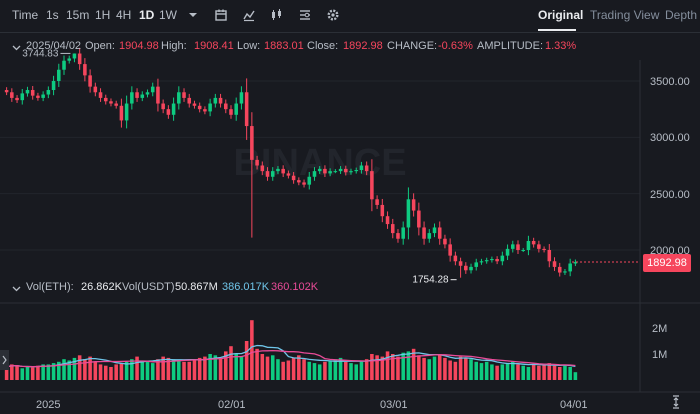  Describe the element at coordinates (363, 46) in the screenshot. I see `close-value: 1892.98` at that location.